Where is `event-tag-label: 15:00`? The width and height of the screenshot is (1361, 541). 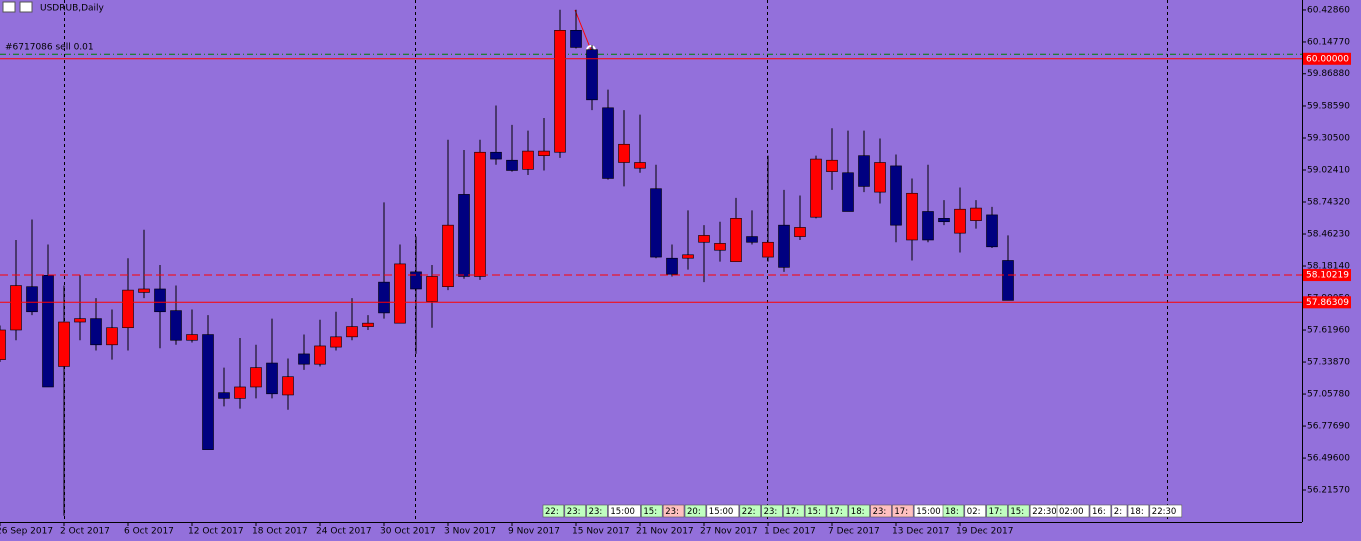 event-tag-label: 15:00 is located at coordinates (721, 512).